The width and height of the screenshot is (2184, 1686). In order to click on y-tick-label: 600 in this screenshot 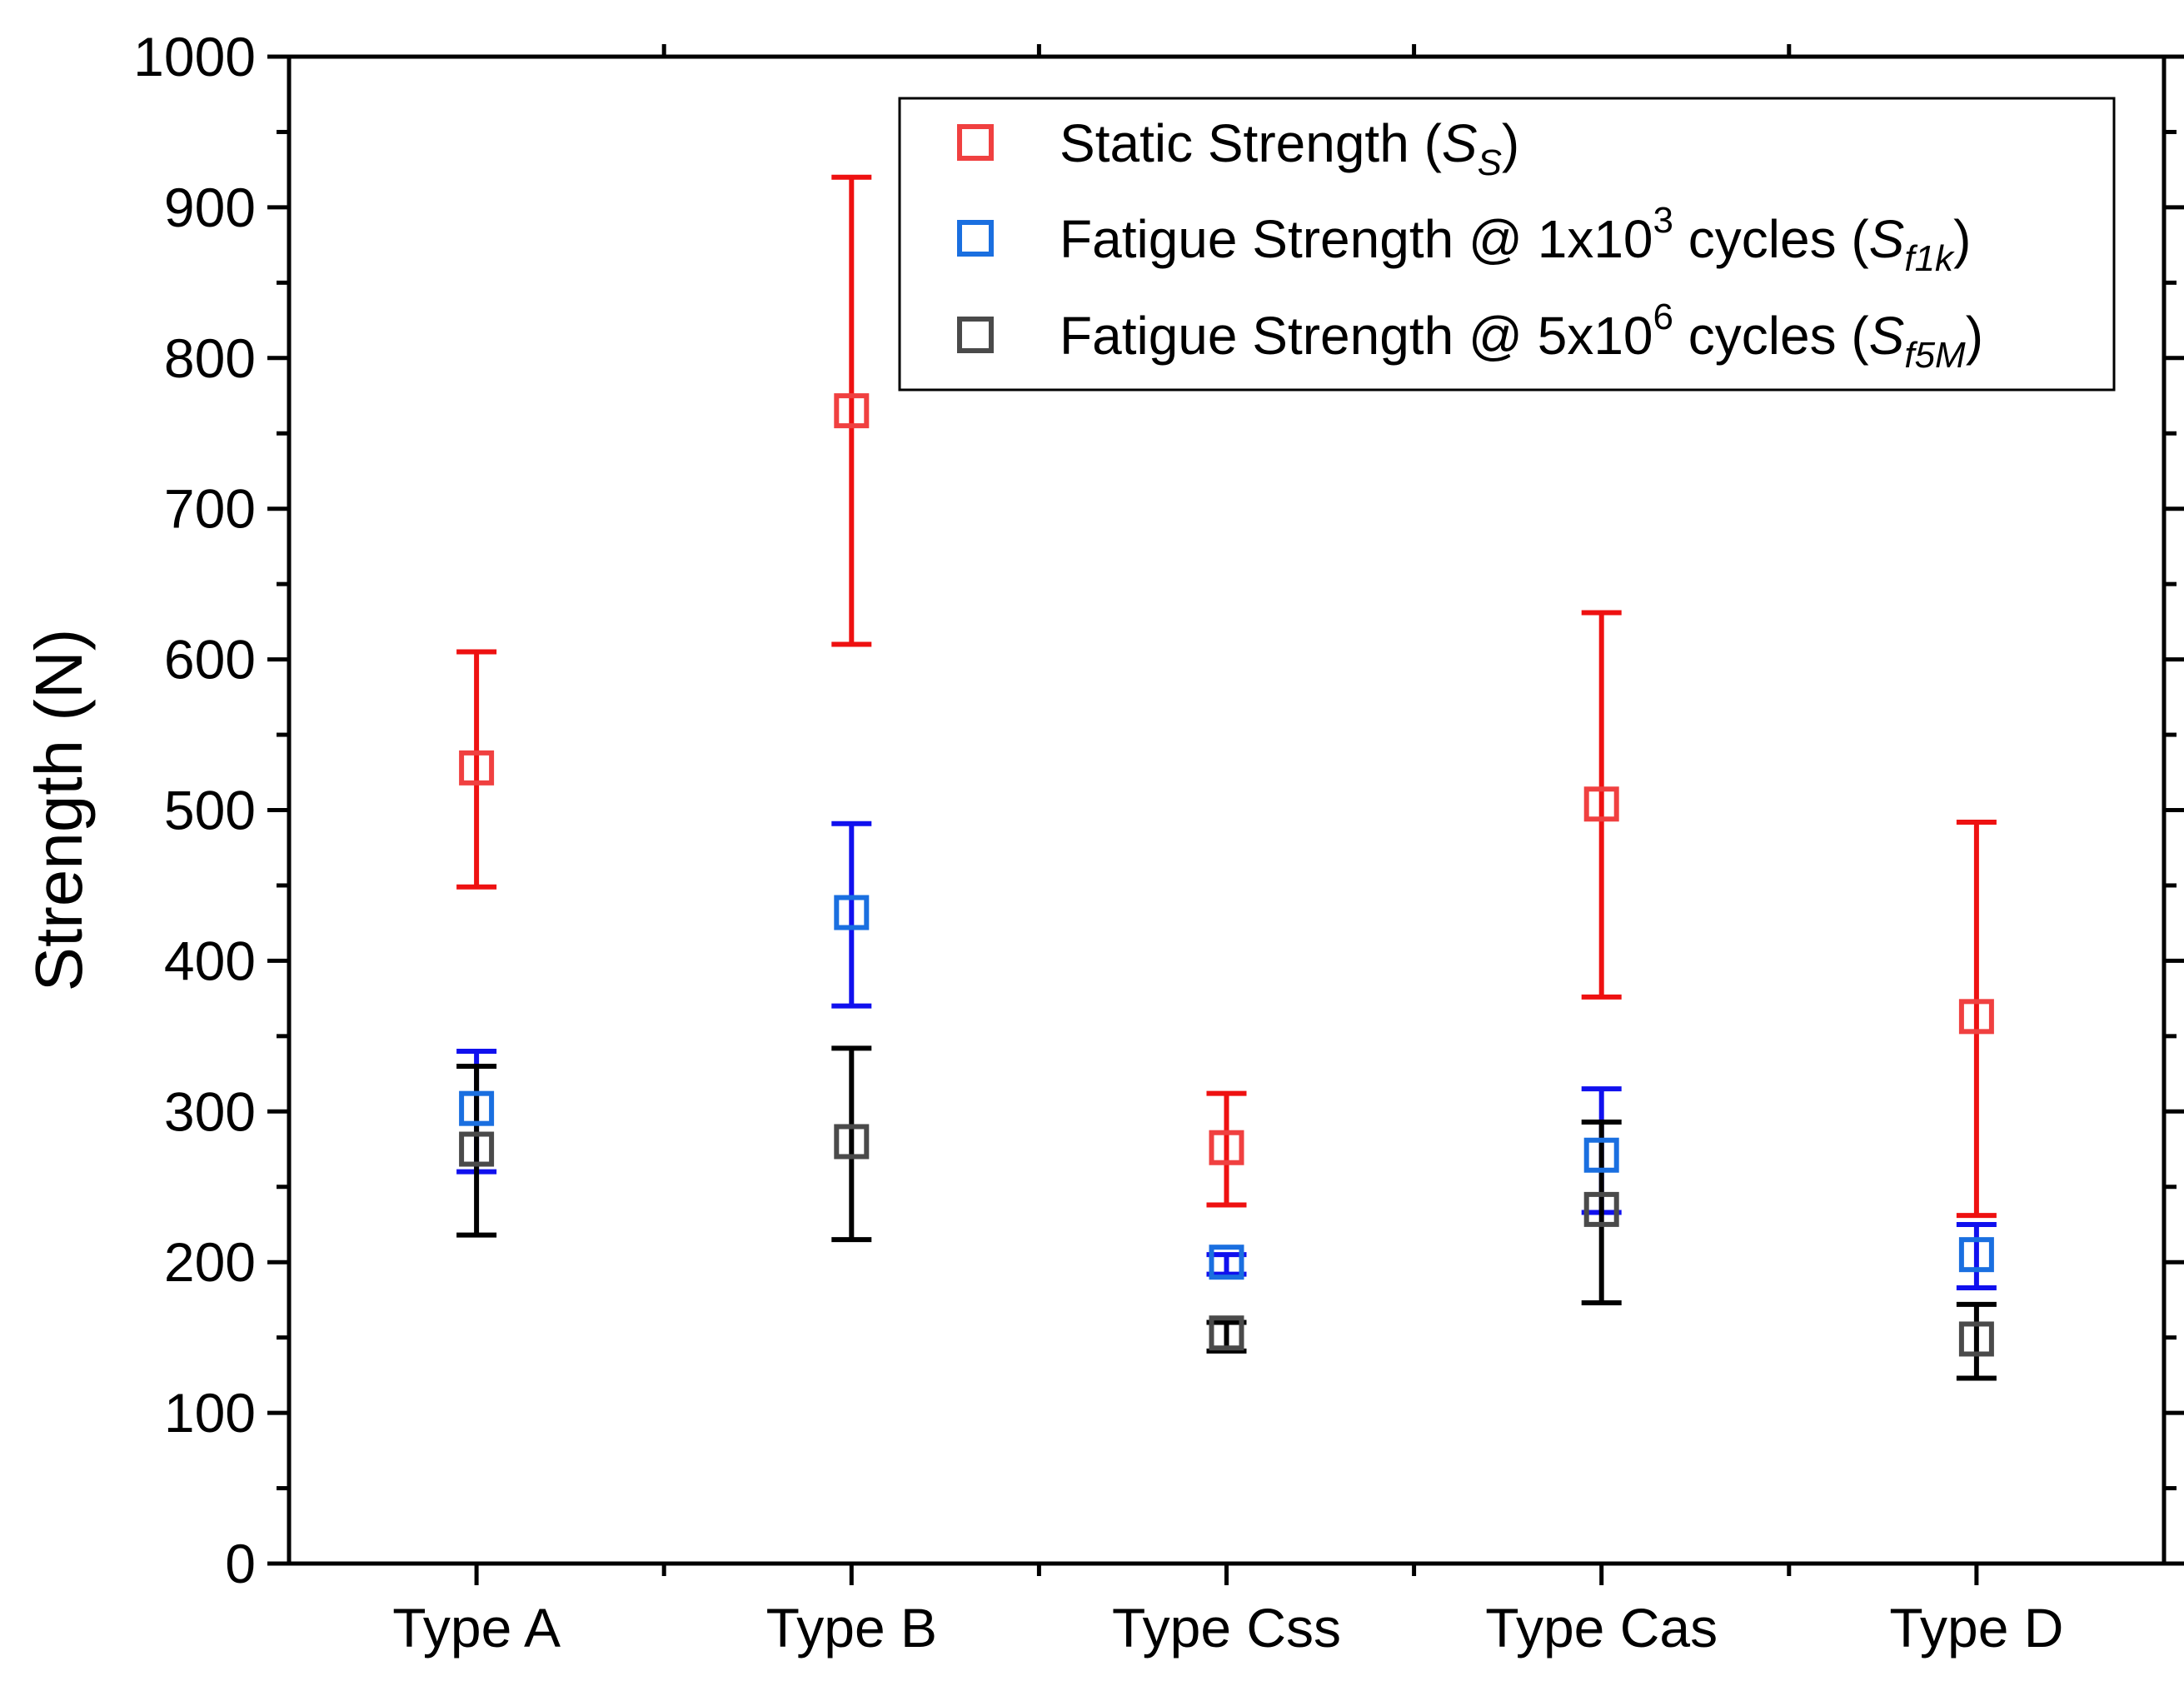, I will do `click(210, 660)`.